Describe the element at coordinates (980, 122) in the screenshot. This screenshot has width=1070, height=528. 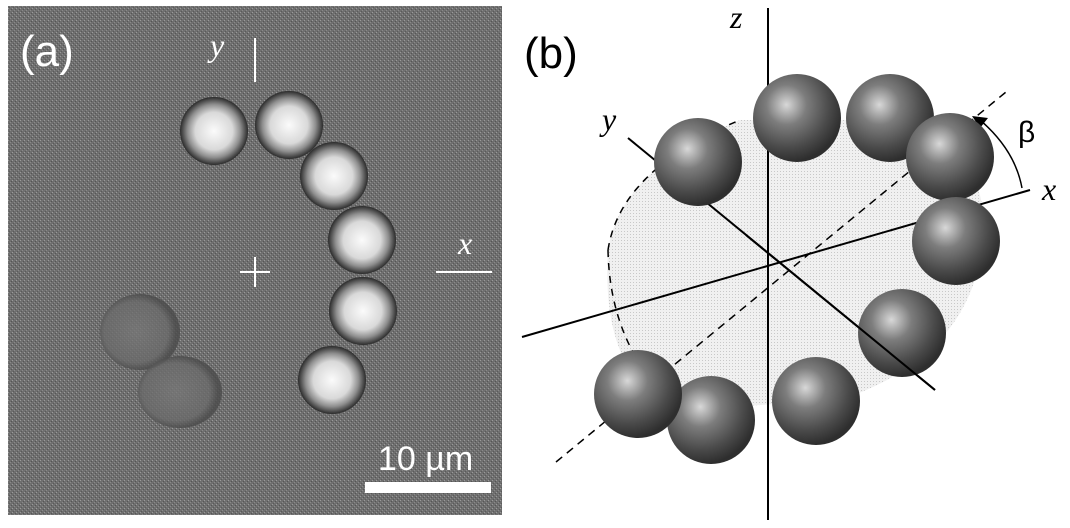
I see `beta-arrowhead` at that location.